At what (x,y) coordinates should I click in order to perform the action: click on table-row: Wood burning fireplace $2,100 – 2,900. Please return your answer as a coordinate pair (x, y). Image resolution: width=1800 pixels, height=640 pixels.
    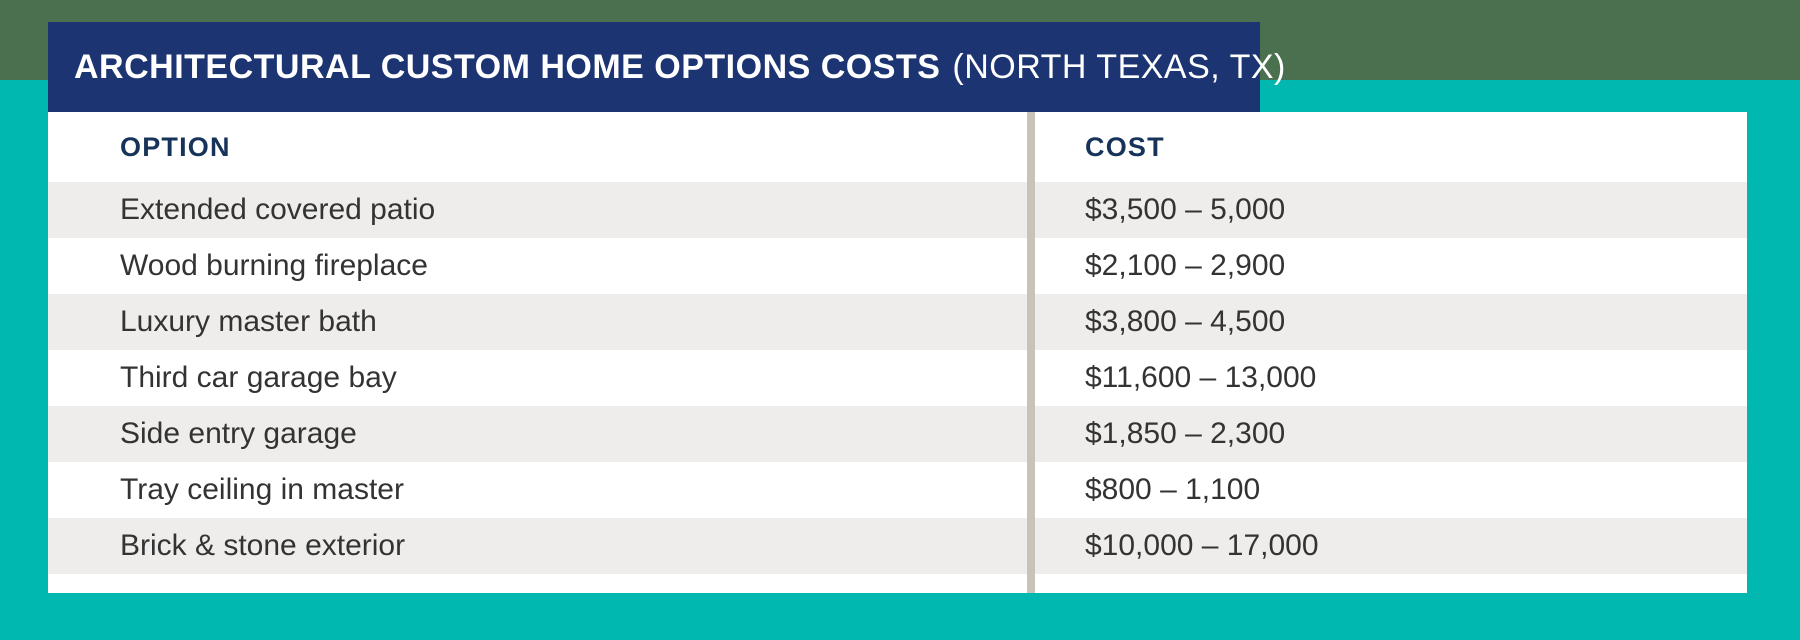
    Looking at the image, I should click on (897, 266).